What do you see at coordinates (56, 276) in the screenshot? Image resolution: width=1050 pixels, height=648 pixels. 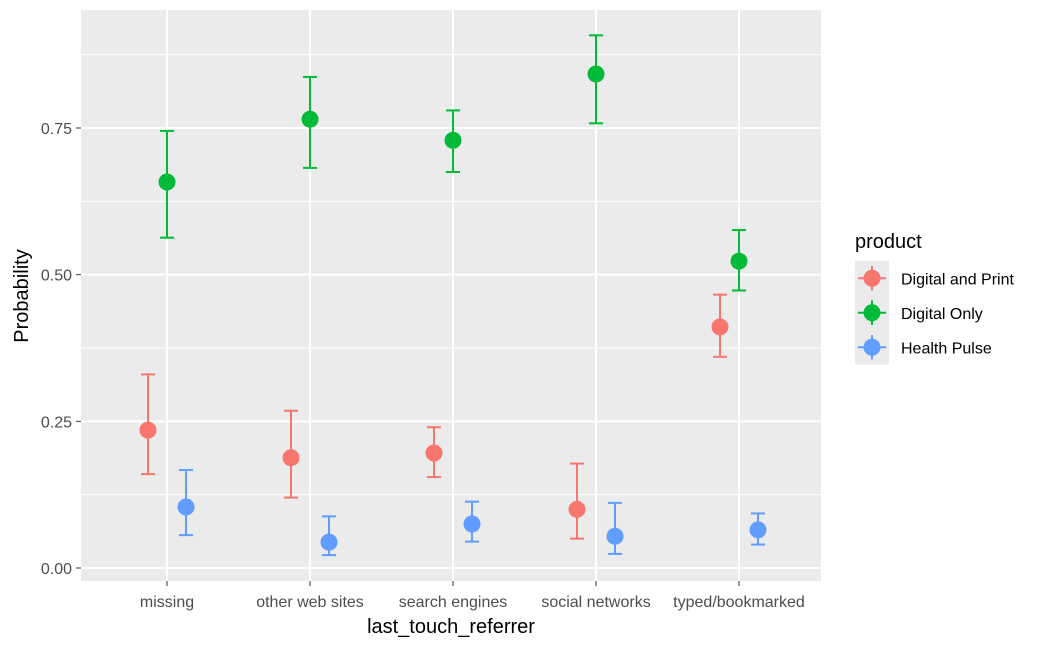 I see `y-tick-label: 0.50` at bounding box center [56, 276].